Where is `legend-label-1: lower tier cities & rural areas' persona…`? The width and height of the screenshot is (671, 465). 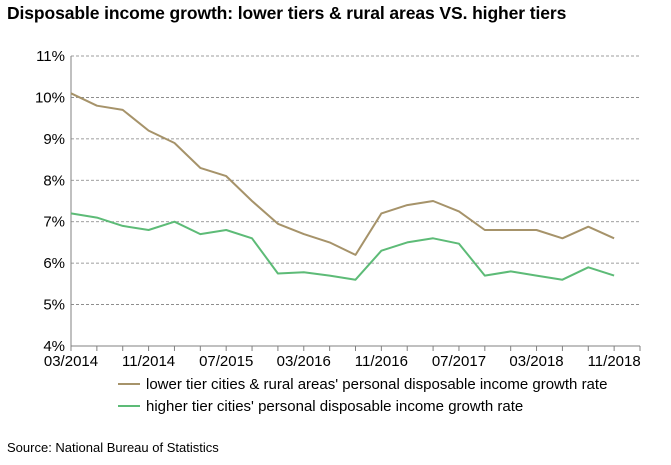 legend-label-1: lower tier cities & rural areas' persona… is located at coordinates (376, 384).